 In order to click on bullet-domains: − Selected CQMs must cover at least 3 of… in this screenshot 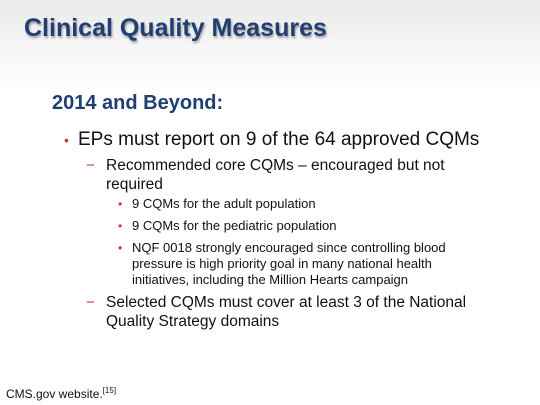, I will do `click(286, 312)`.